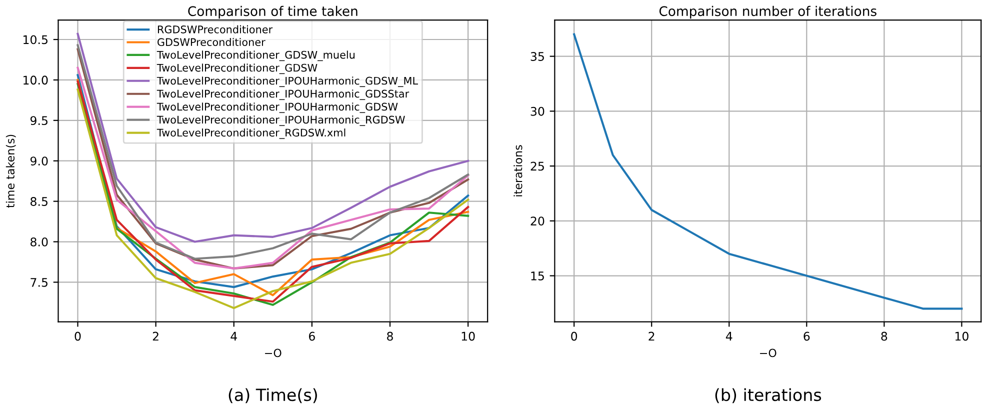 Image resolution: width=987 pixels, height=410 pixels. I want to click on legend-label: TwoLevelPreconditioner_IPOUHarmonic_GDSStar, so click(283, 95).